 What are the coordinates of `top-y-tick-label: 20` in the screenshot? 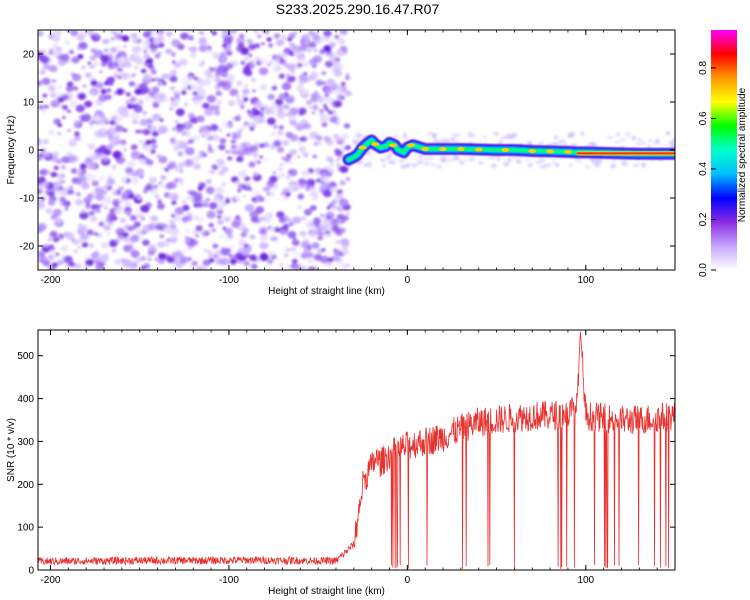 It's located at (29, 55).